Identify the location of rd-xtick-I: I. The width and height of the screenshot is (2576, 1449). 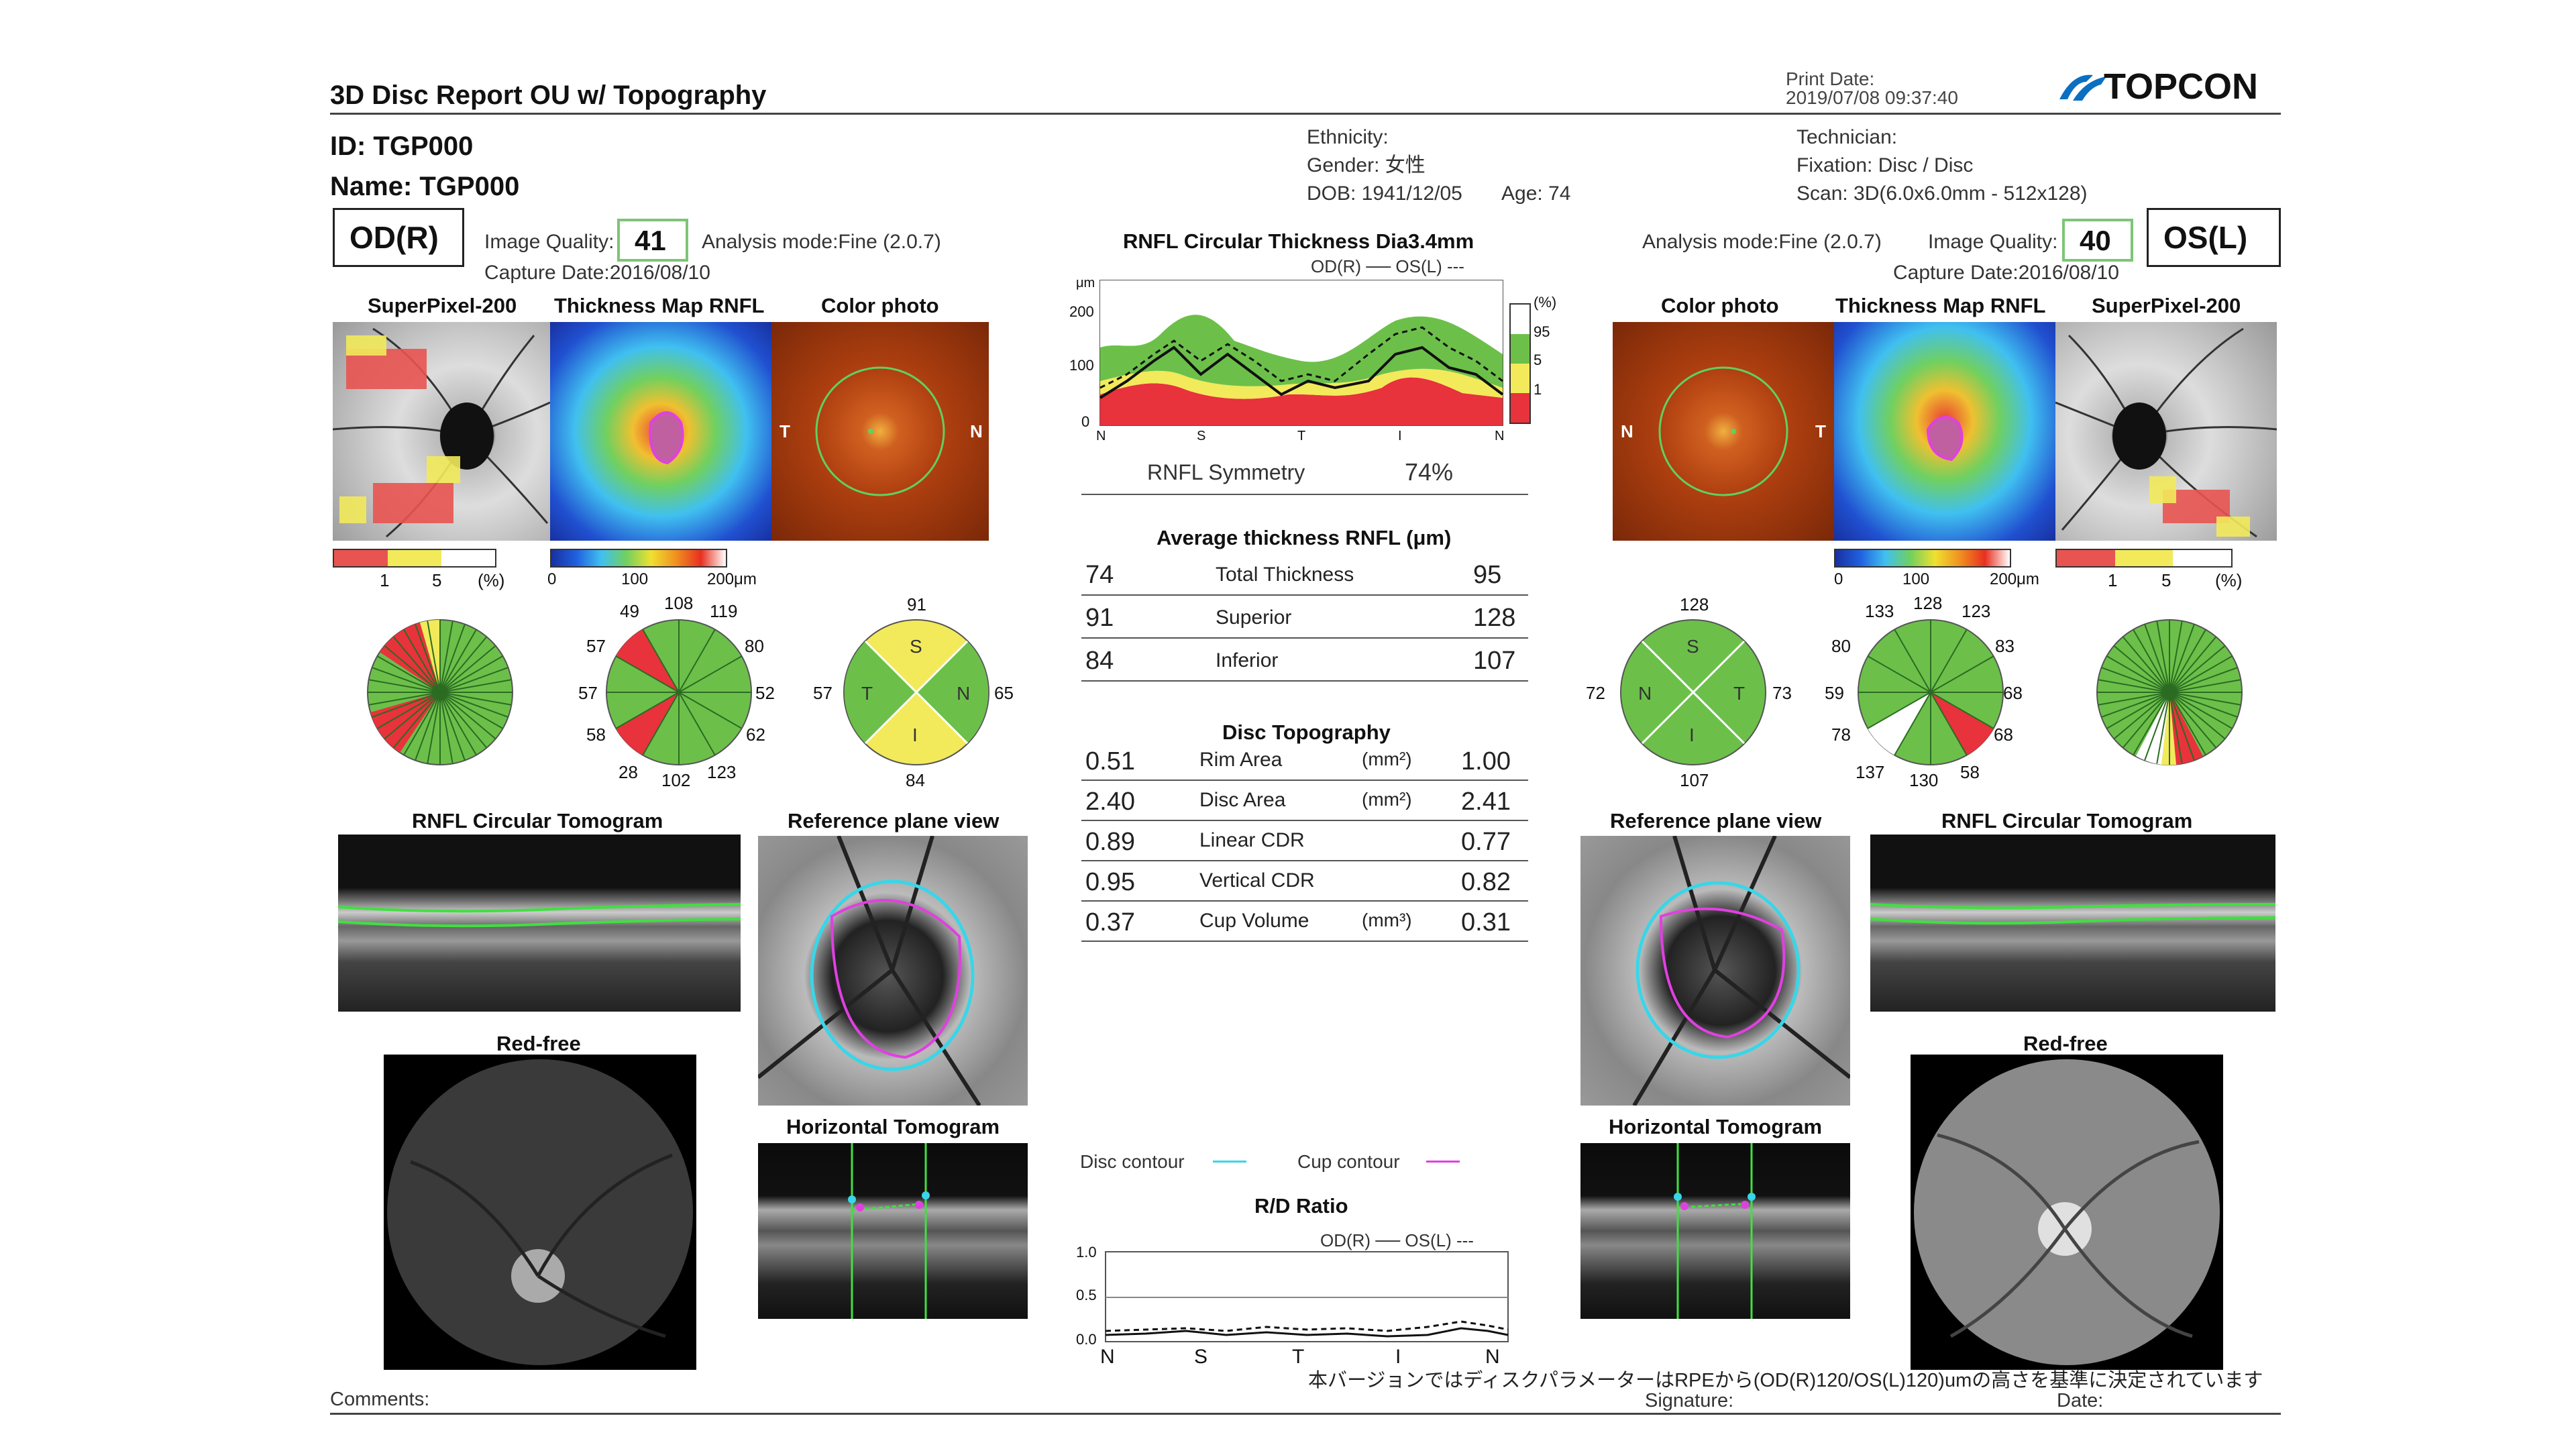
(1398, 1357).